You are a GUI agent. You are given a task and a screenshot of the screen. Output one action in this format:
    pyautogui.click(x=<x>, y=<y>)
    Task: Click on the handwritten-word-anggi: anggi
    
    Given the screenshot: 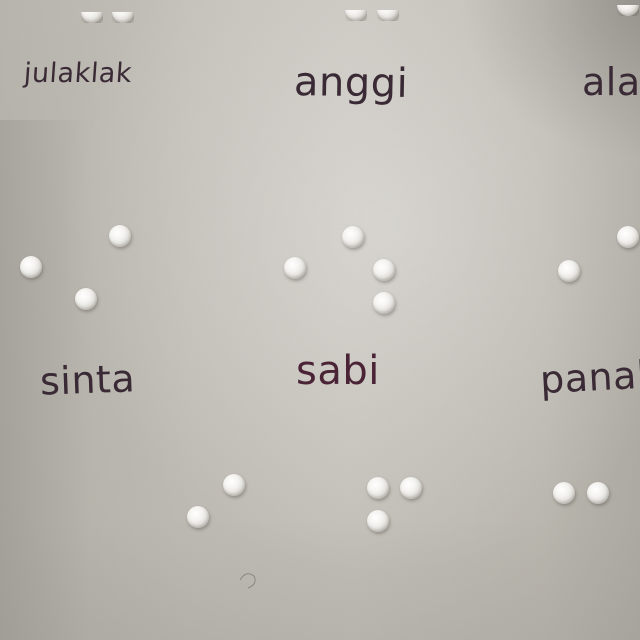 What is the action you would take?
    pyautogui.click(x=351, y=83)
    